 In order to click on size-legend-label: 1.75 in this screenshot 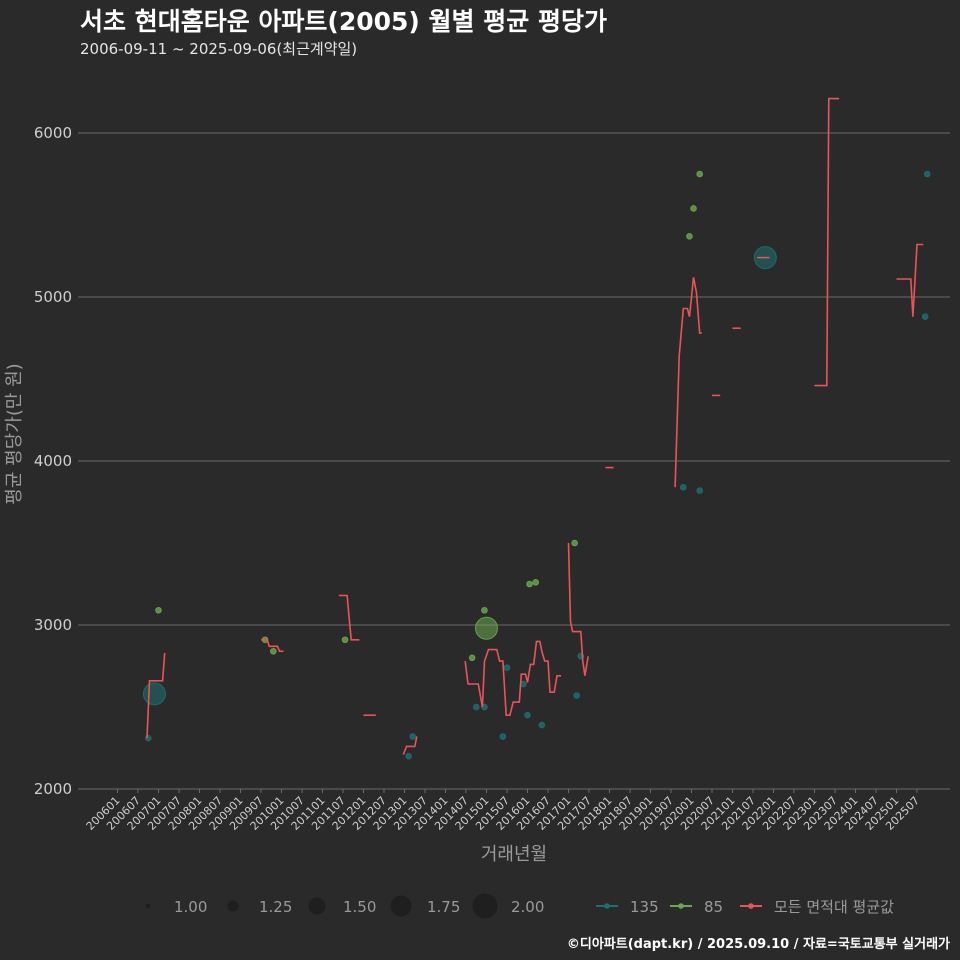, I will do `click(443, 907)`.